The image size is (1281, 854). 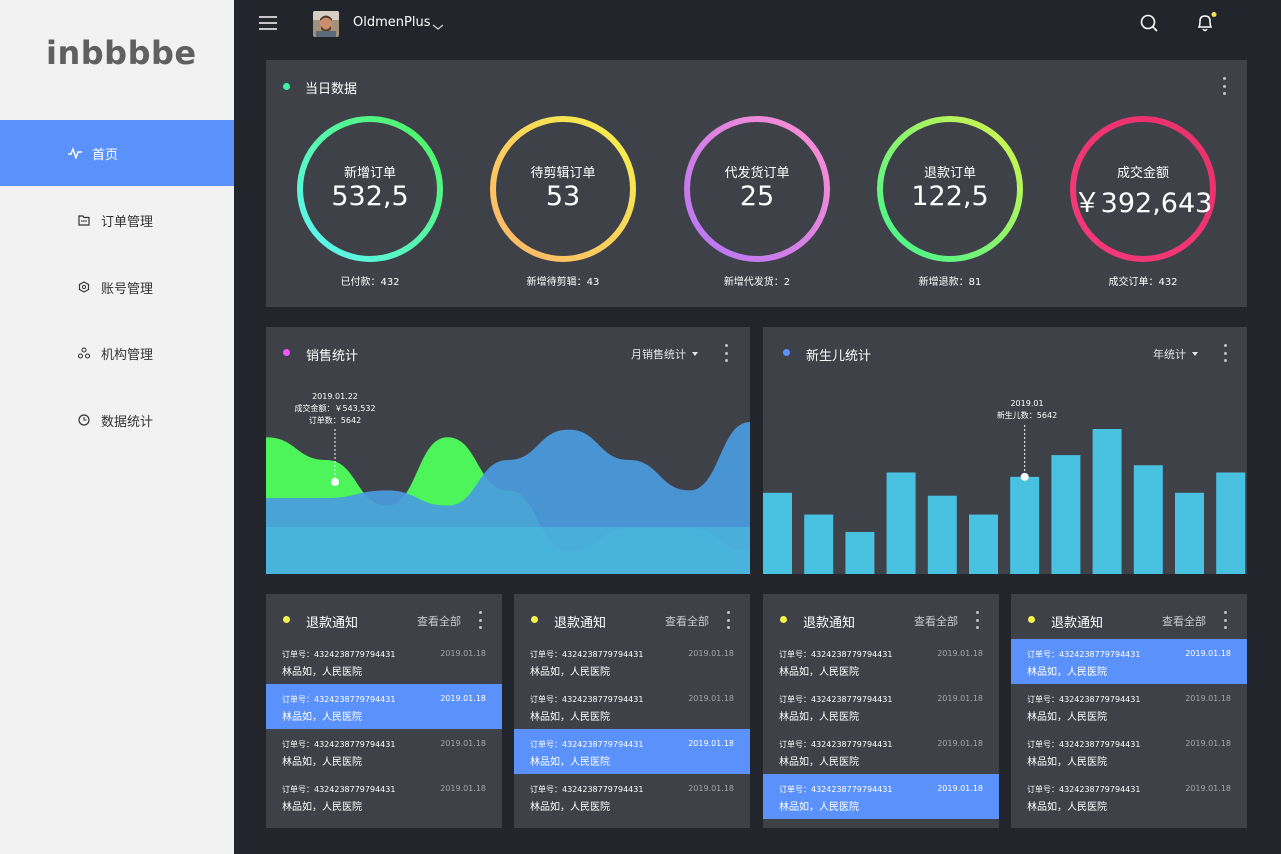 What do you see at coordinates (335, 396) in the screenshot?
I see `tooltip-date: 2019.01.22` at bounding box center [335, 396].